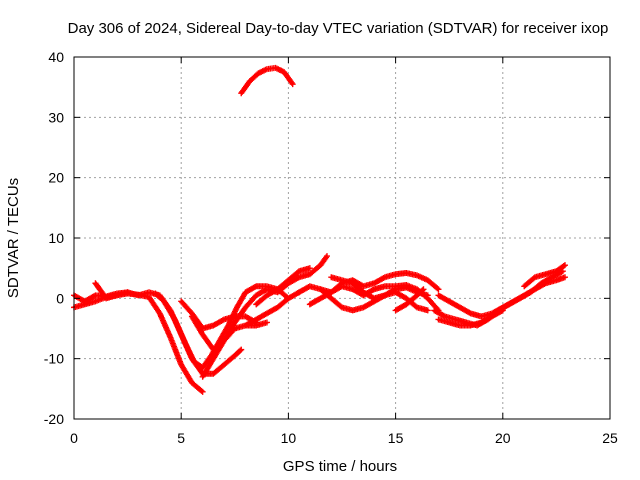 This screenshot has width=640, height=480. I want to click on y-tick-label-1: -10, so click(54, 359).